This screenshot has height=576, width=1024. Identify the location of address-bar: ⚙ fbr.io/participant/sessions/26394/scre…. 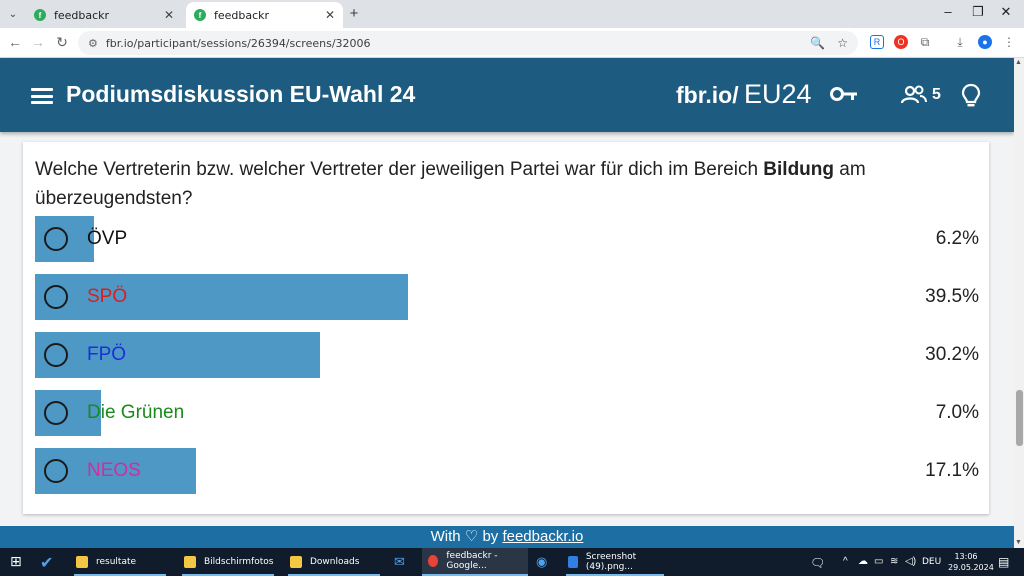
(468, 43).